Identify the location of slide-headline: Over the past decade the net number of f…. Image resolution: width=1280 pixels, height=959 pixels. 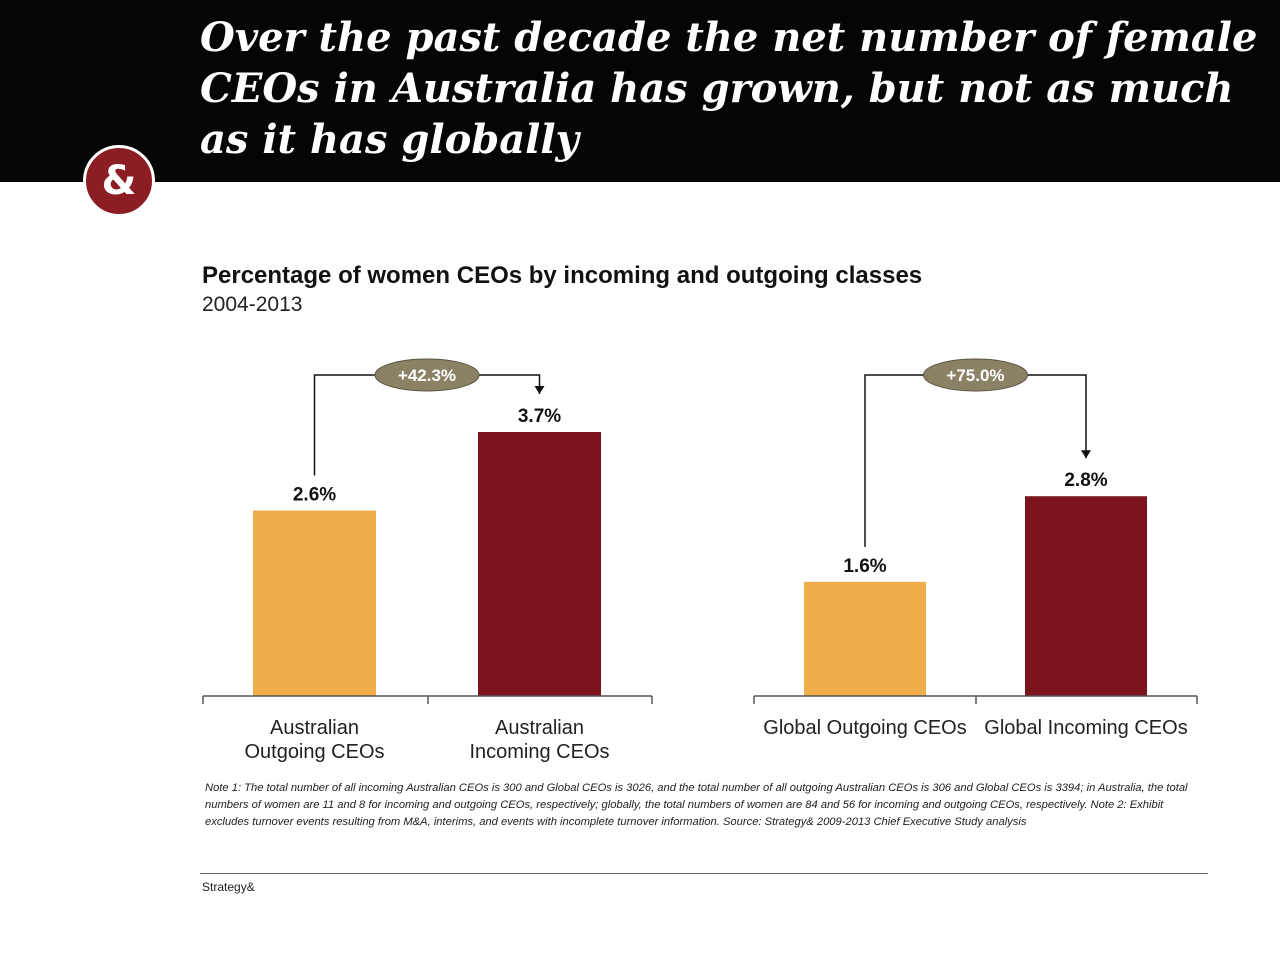
(729, 88).